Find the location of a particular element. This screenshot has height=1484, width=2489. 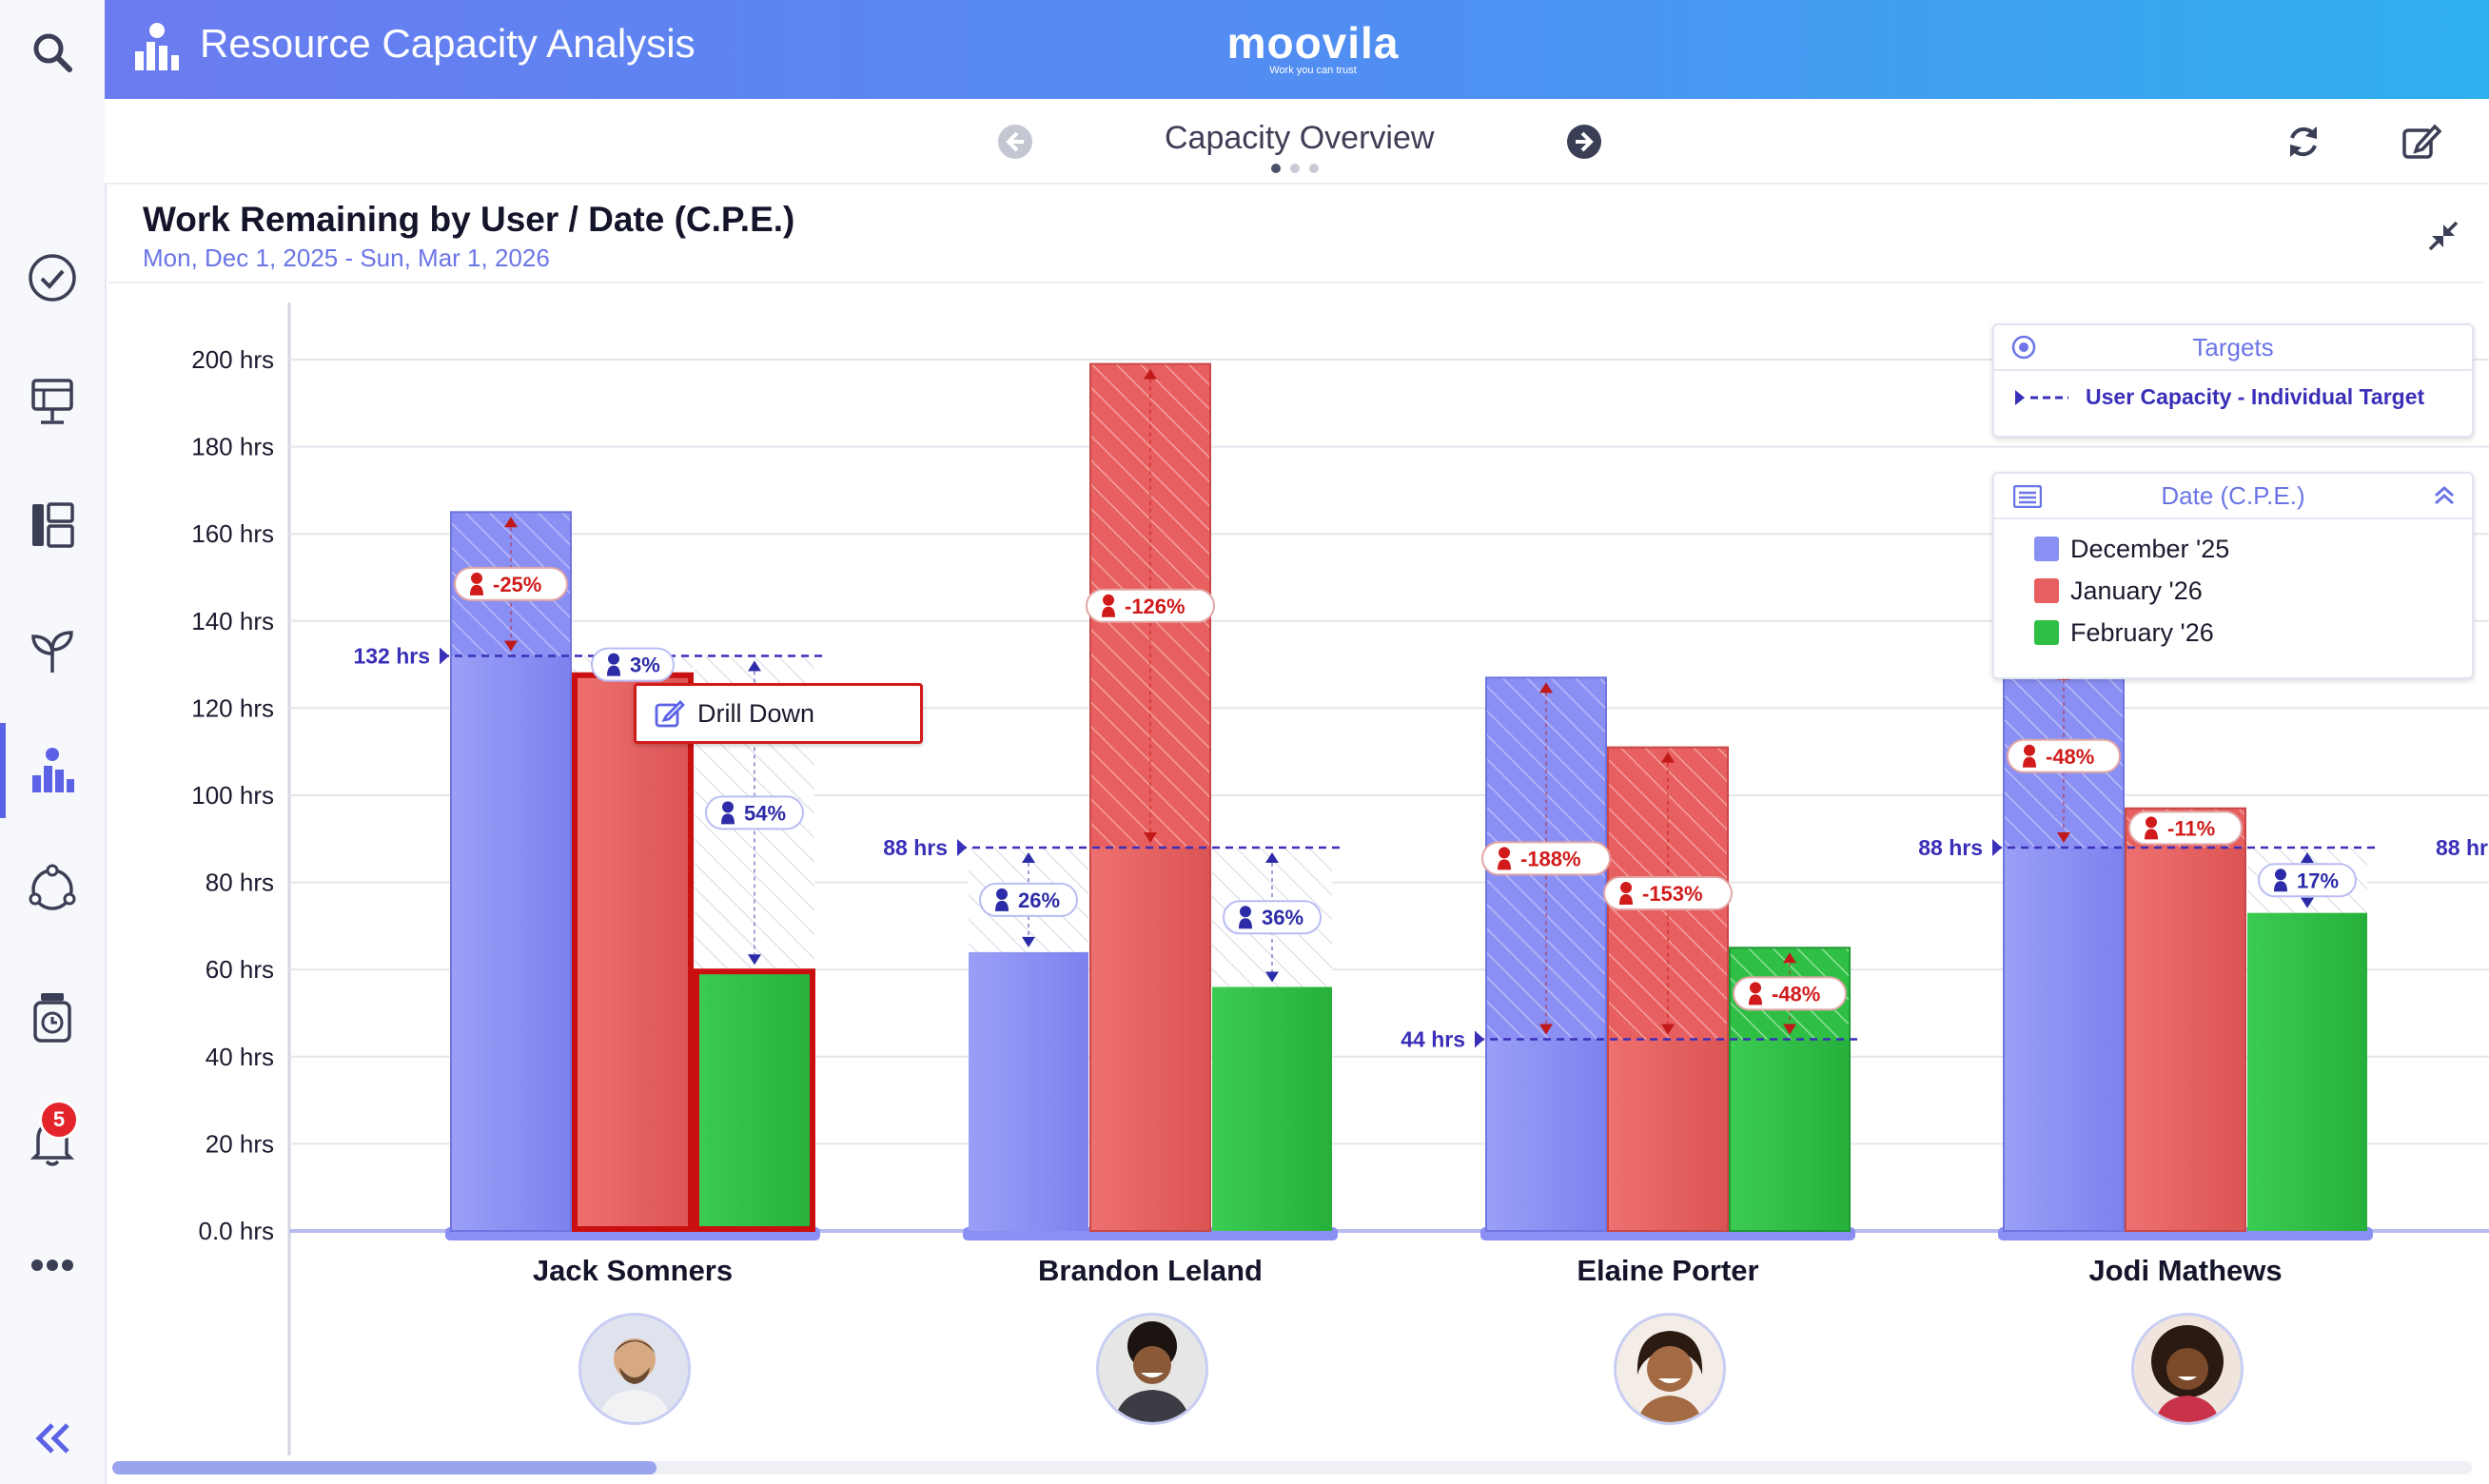

category-label: Jodi Mathews is located at coordinates (2185, 1270).